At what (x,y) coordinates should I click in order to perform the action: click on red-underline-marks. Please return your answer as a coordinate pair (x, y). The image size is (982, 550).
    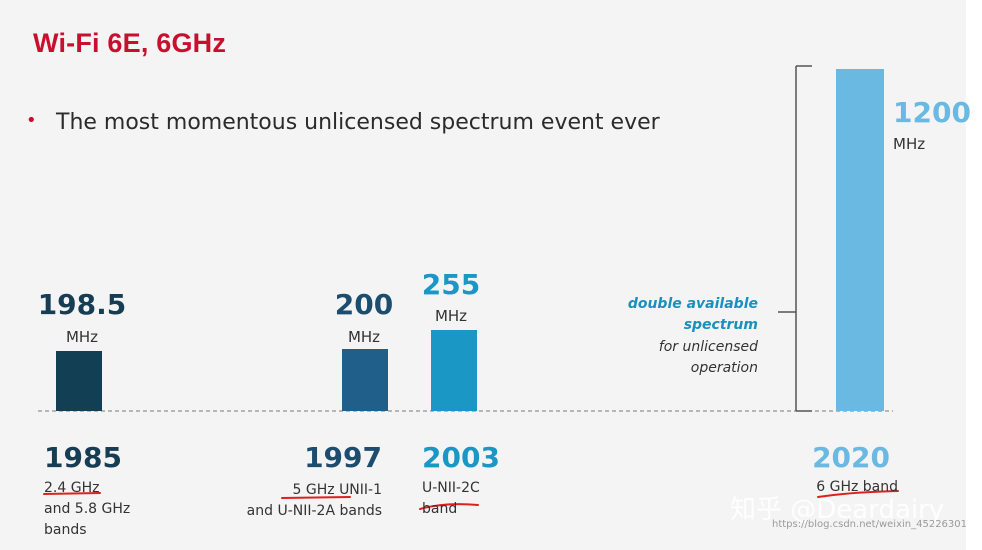
    Looking at the image, I should click on (471, 500).